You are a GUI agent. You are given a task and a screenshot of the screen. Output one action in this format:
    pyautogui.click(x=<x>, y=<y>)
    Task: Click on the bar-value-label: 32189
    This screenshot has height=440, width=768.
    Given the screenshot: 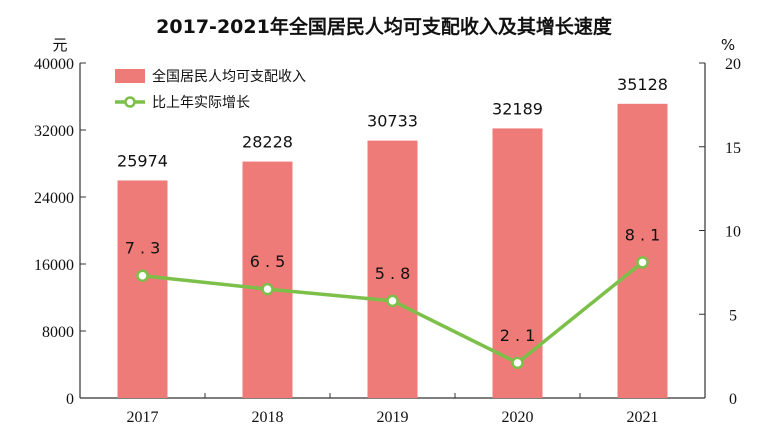 What is the action you would take?
    pyautogui.click(x=517, y=108)
    